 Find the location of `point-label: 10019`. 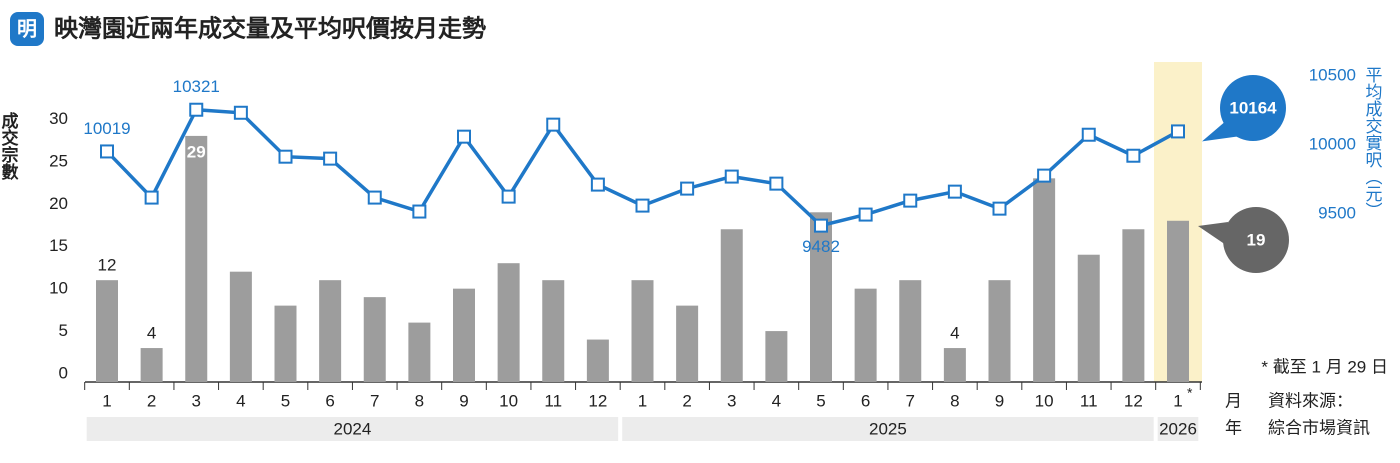

point-label: 10019 is located at coordinates (106, 128).